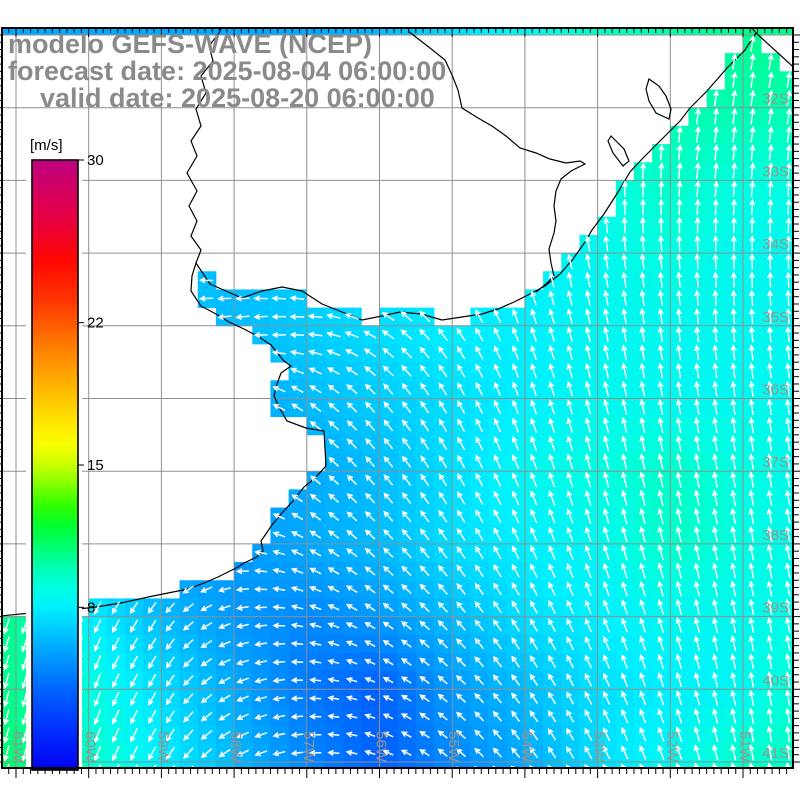  I want to click on longitude-labels: 61W 60W 59W 58W 57W 56W 55W 54W 53W 52W 51W, so click(381, 747).